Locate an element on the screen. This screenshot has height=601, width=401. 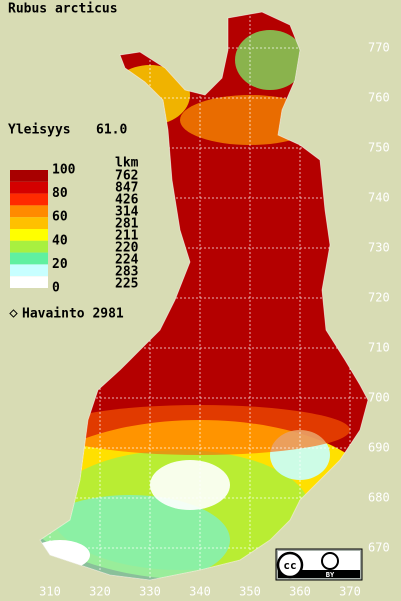
legend-count: 426 is located at coordinates (127, 200).